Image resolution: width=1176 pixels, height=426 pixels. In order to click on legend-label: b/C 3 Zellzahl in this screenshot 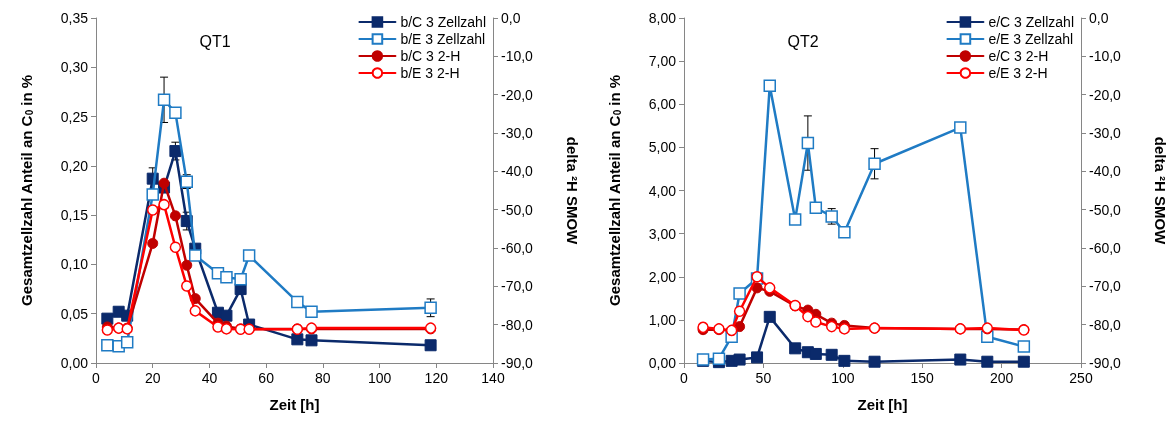, I will do `click(443, 22)`.